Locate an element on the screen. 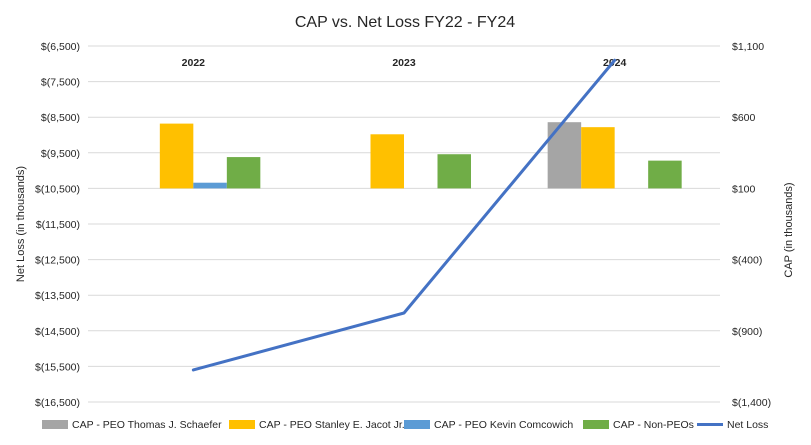 Image resolution: width=811 pixels, height=445 pixels. left-axis-tick-label: $(7,500) is located at coordinates (60, 83).